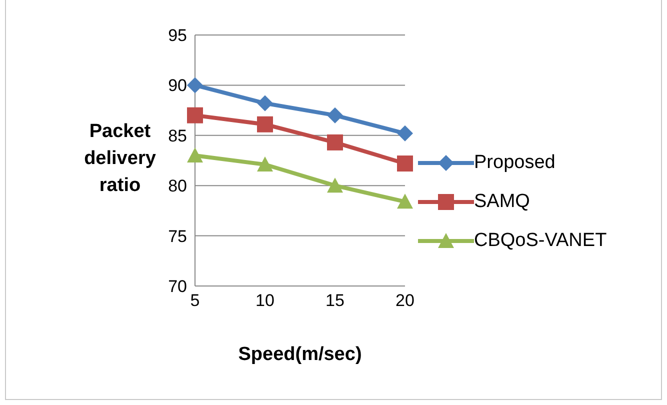 This screenshot has width=667, height=405. I want to click on x-tick-label: 5, so click(195, 300).